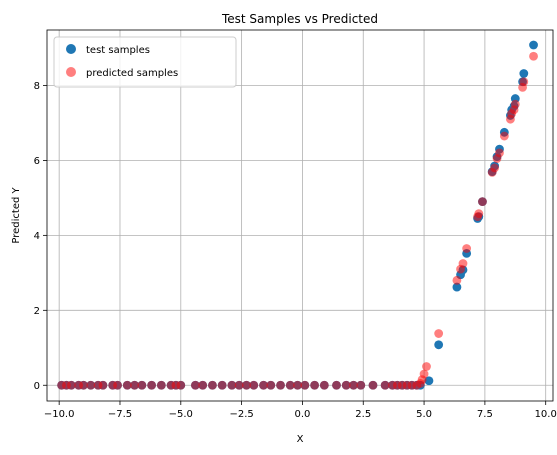  What do you see at coordinates (546, 414) in the screenshot?
I see `x-tick-label: 10.0` at bounding box center [546, 414].